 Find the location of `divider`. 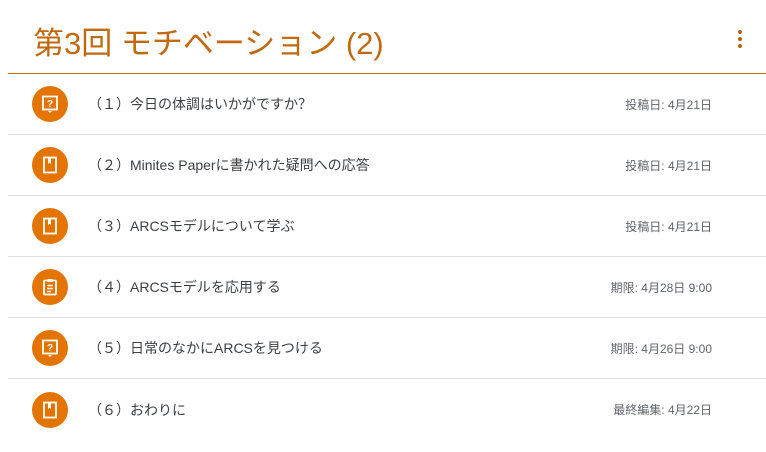

divider is located at coordinates (387, 73).